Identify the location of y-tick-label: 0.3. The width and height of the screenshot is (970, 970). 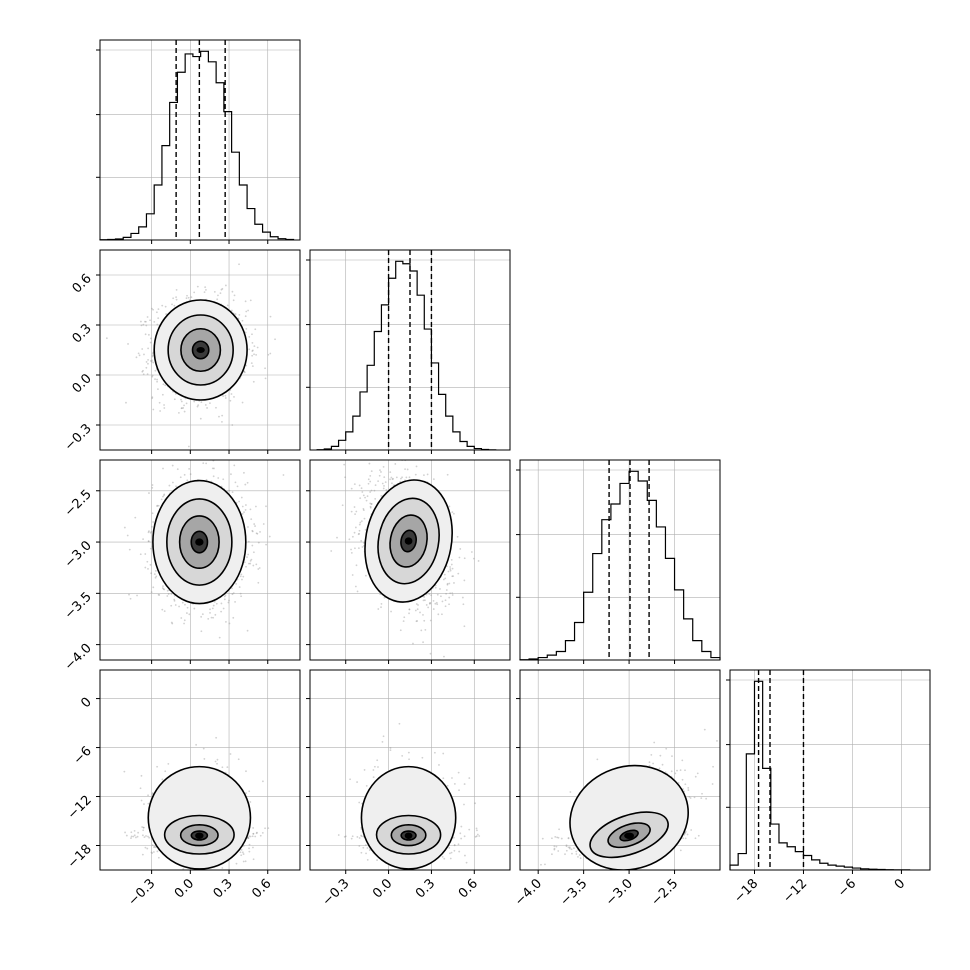
(82, 333).